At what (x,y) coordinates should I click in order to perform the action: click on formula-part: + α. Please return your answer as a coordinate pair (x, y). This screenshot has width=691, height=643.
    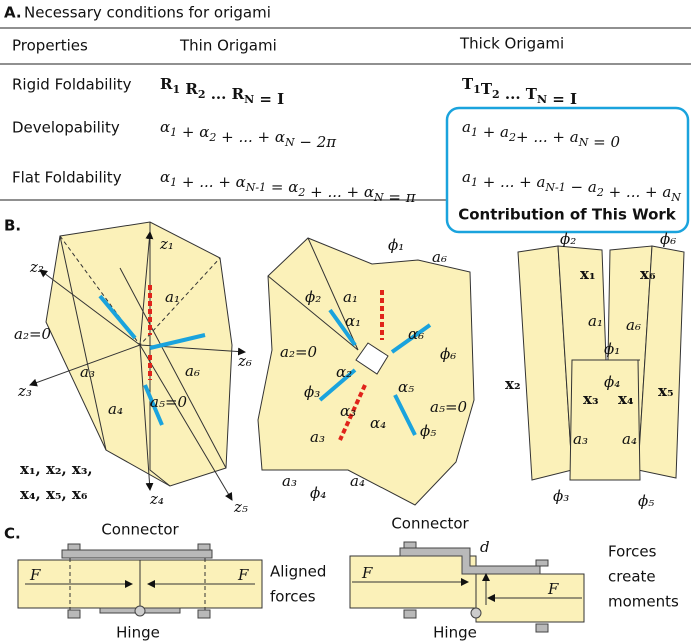
    Looking at the image, I should click on (193, 132).